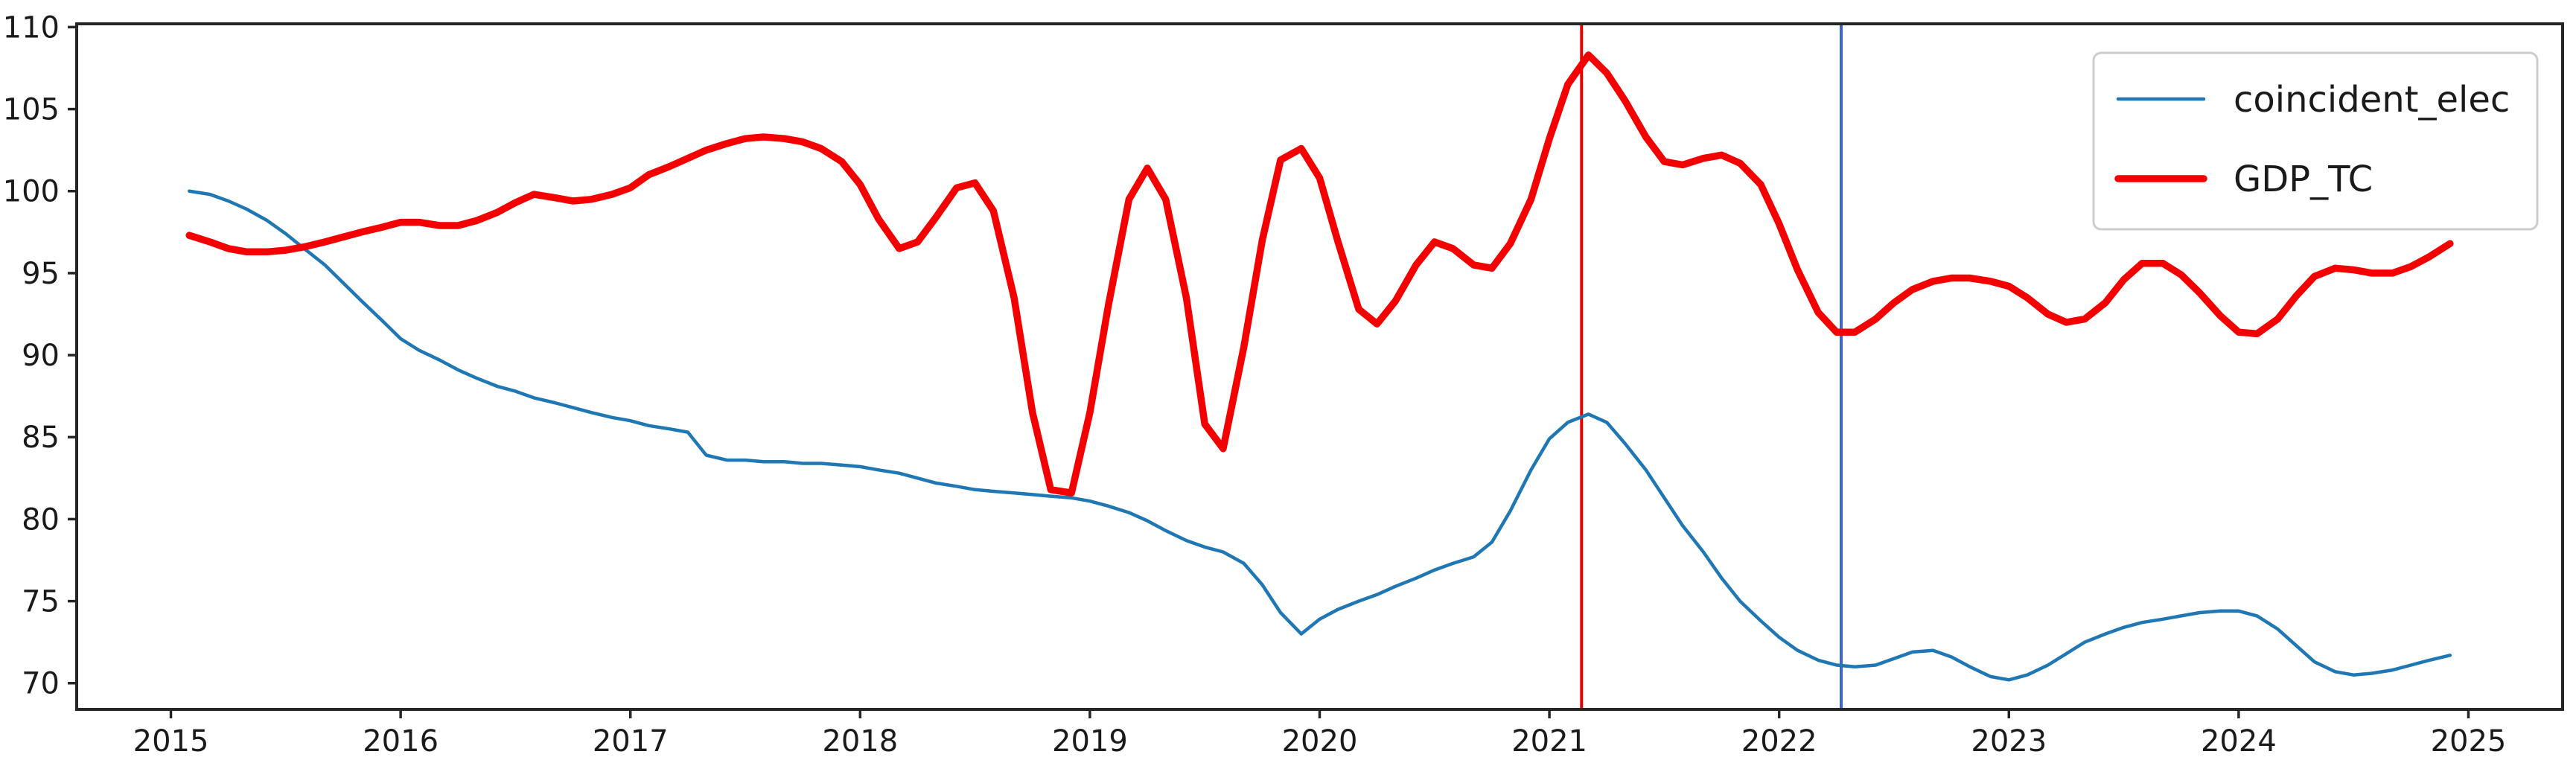  I want to click on y-tick-label: 80, so click(41, 519).